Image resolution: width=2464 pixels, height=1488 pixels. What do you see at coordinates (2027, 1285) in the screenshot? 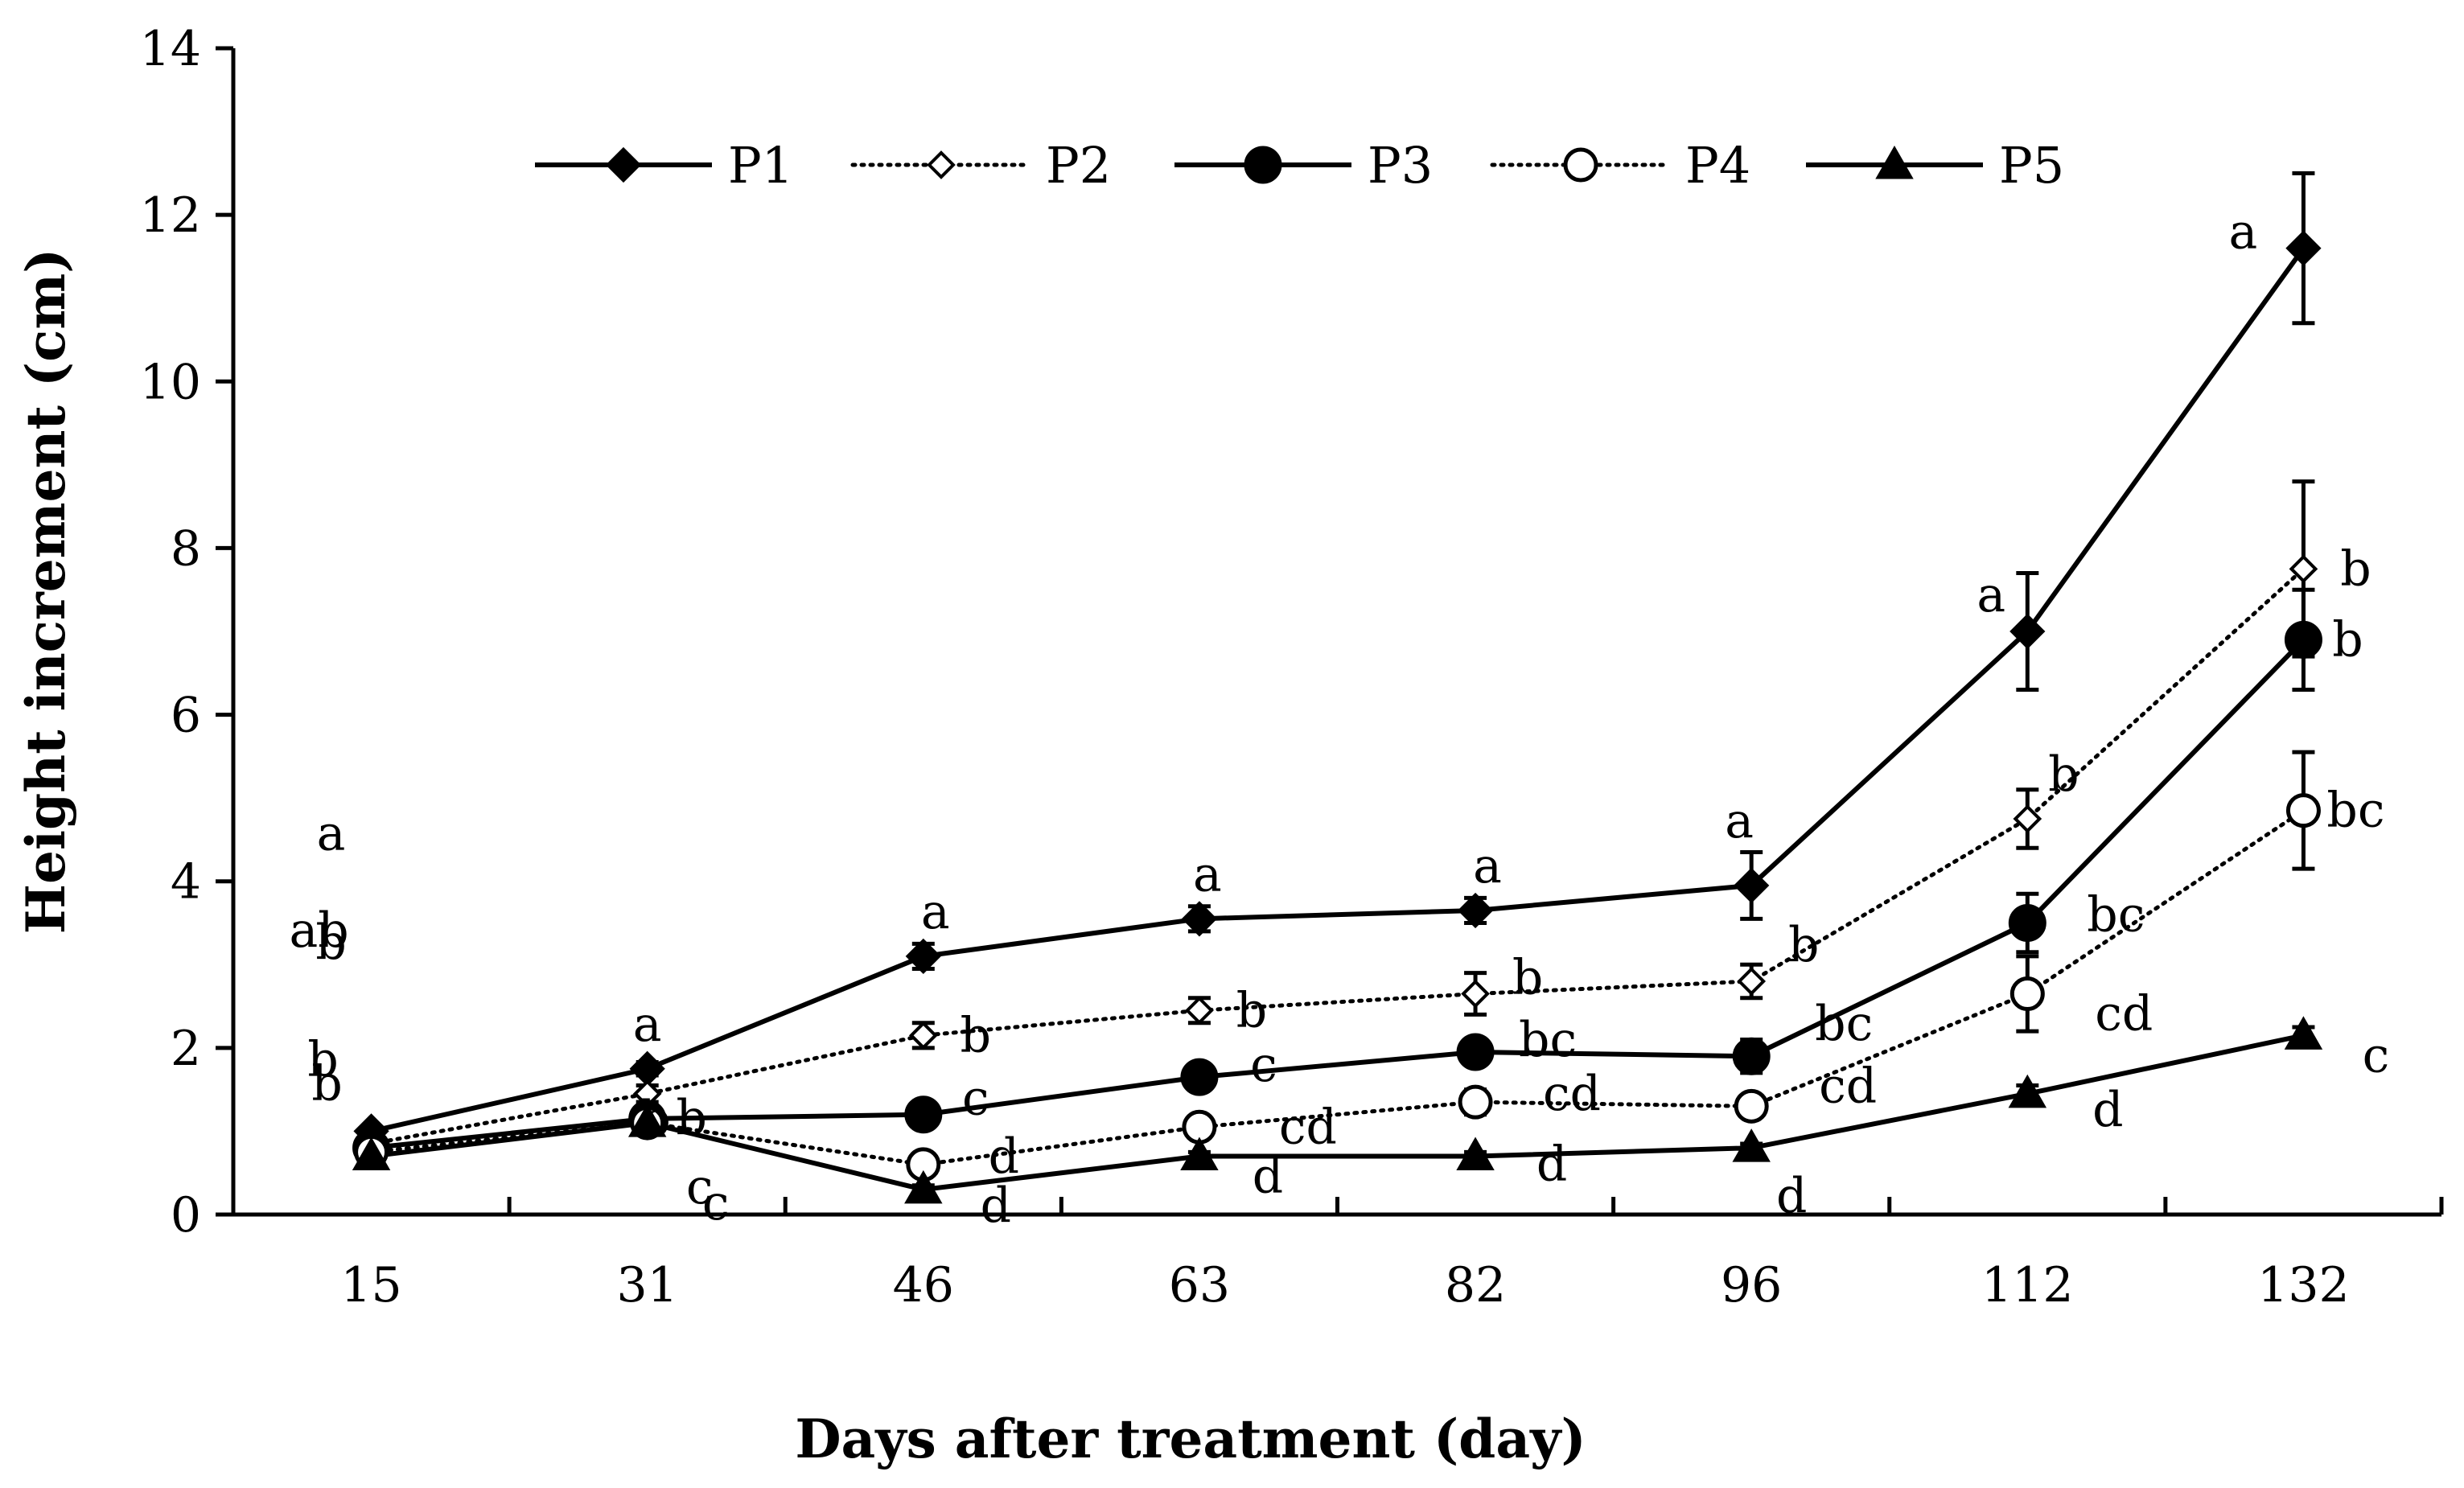
I see `x-tick-label: 112` at bounding box center [2027, 1285].